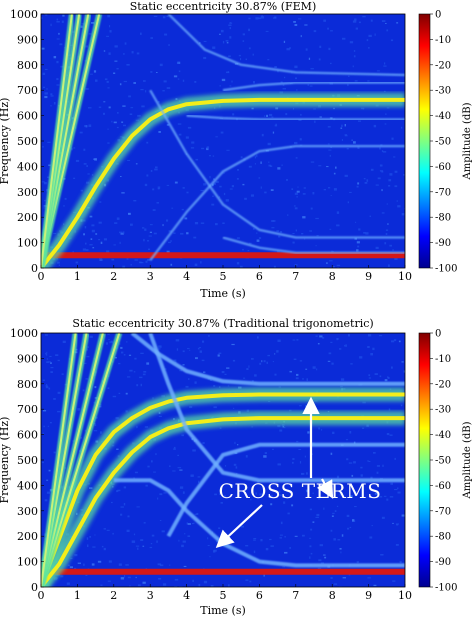 This screenshot has width=474, height=620. Describe the element at coordinates (424, 460) in the screenshot. I see `panel-trig-colorbar` at that location.